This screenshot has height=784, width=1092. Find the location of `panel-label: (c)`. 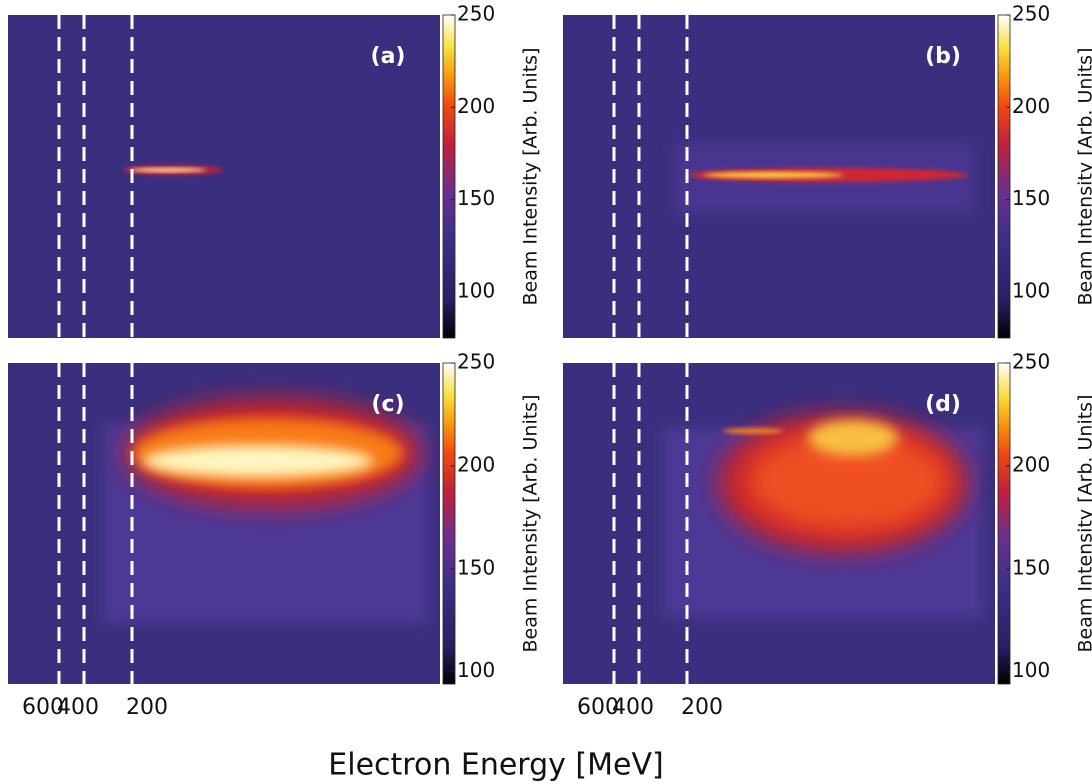

panel-label: (c) is located at coordinates (387, 404).